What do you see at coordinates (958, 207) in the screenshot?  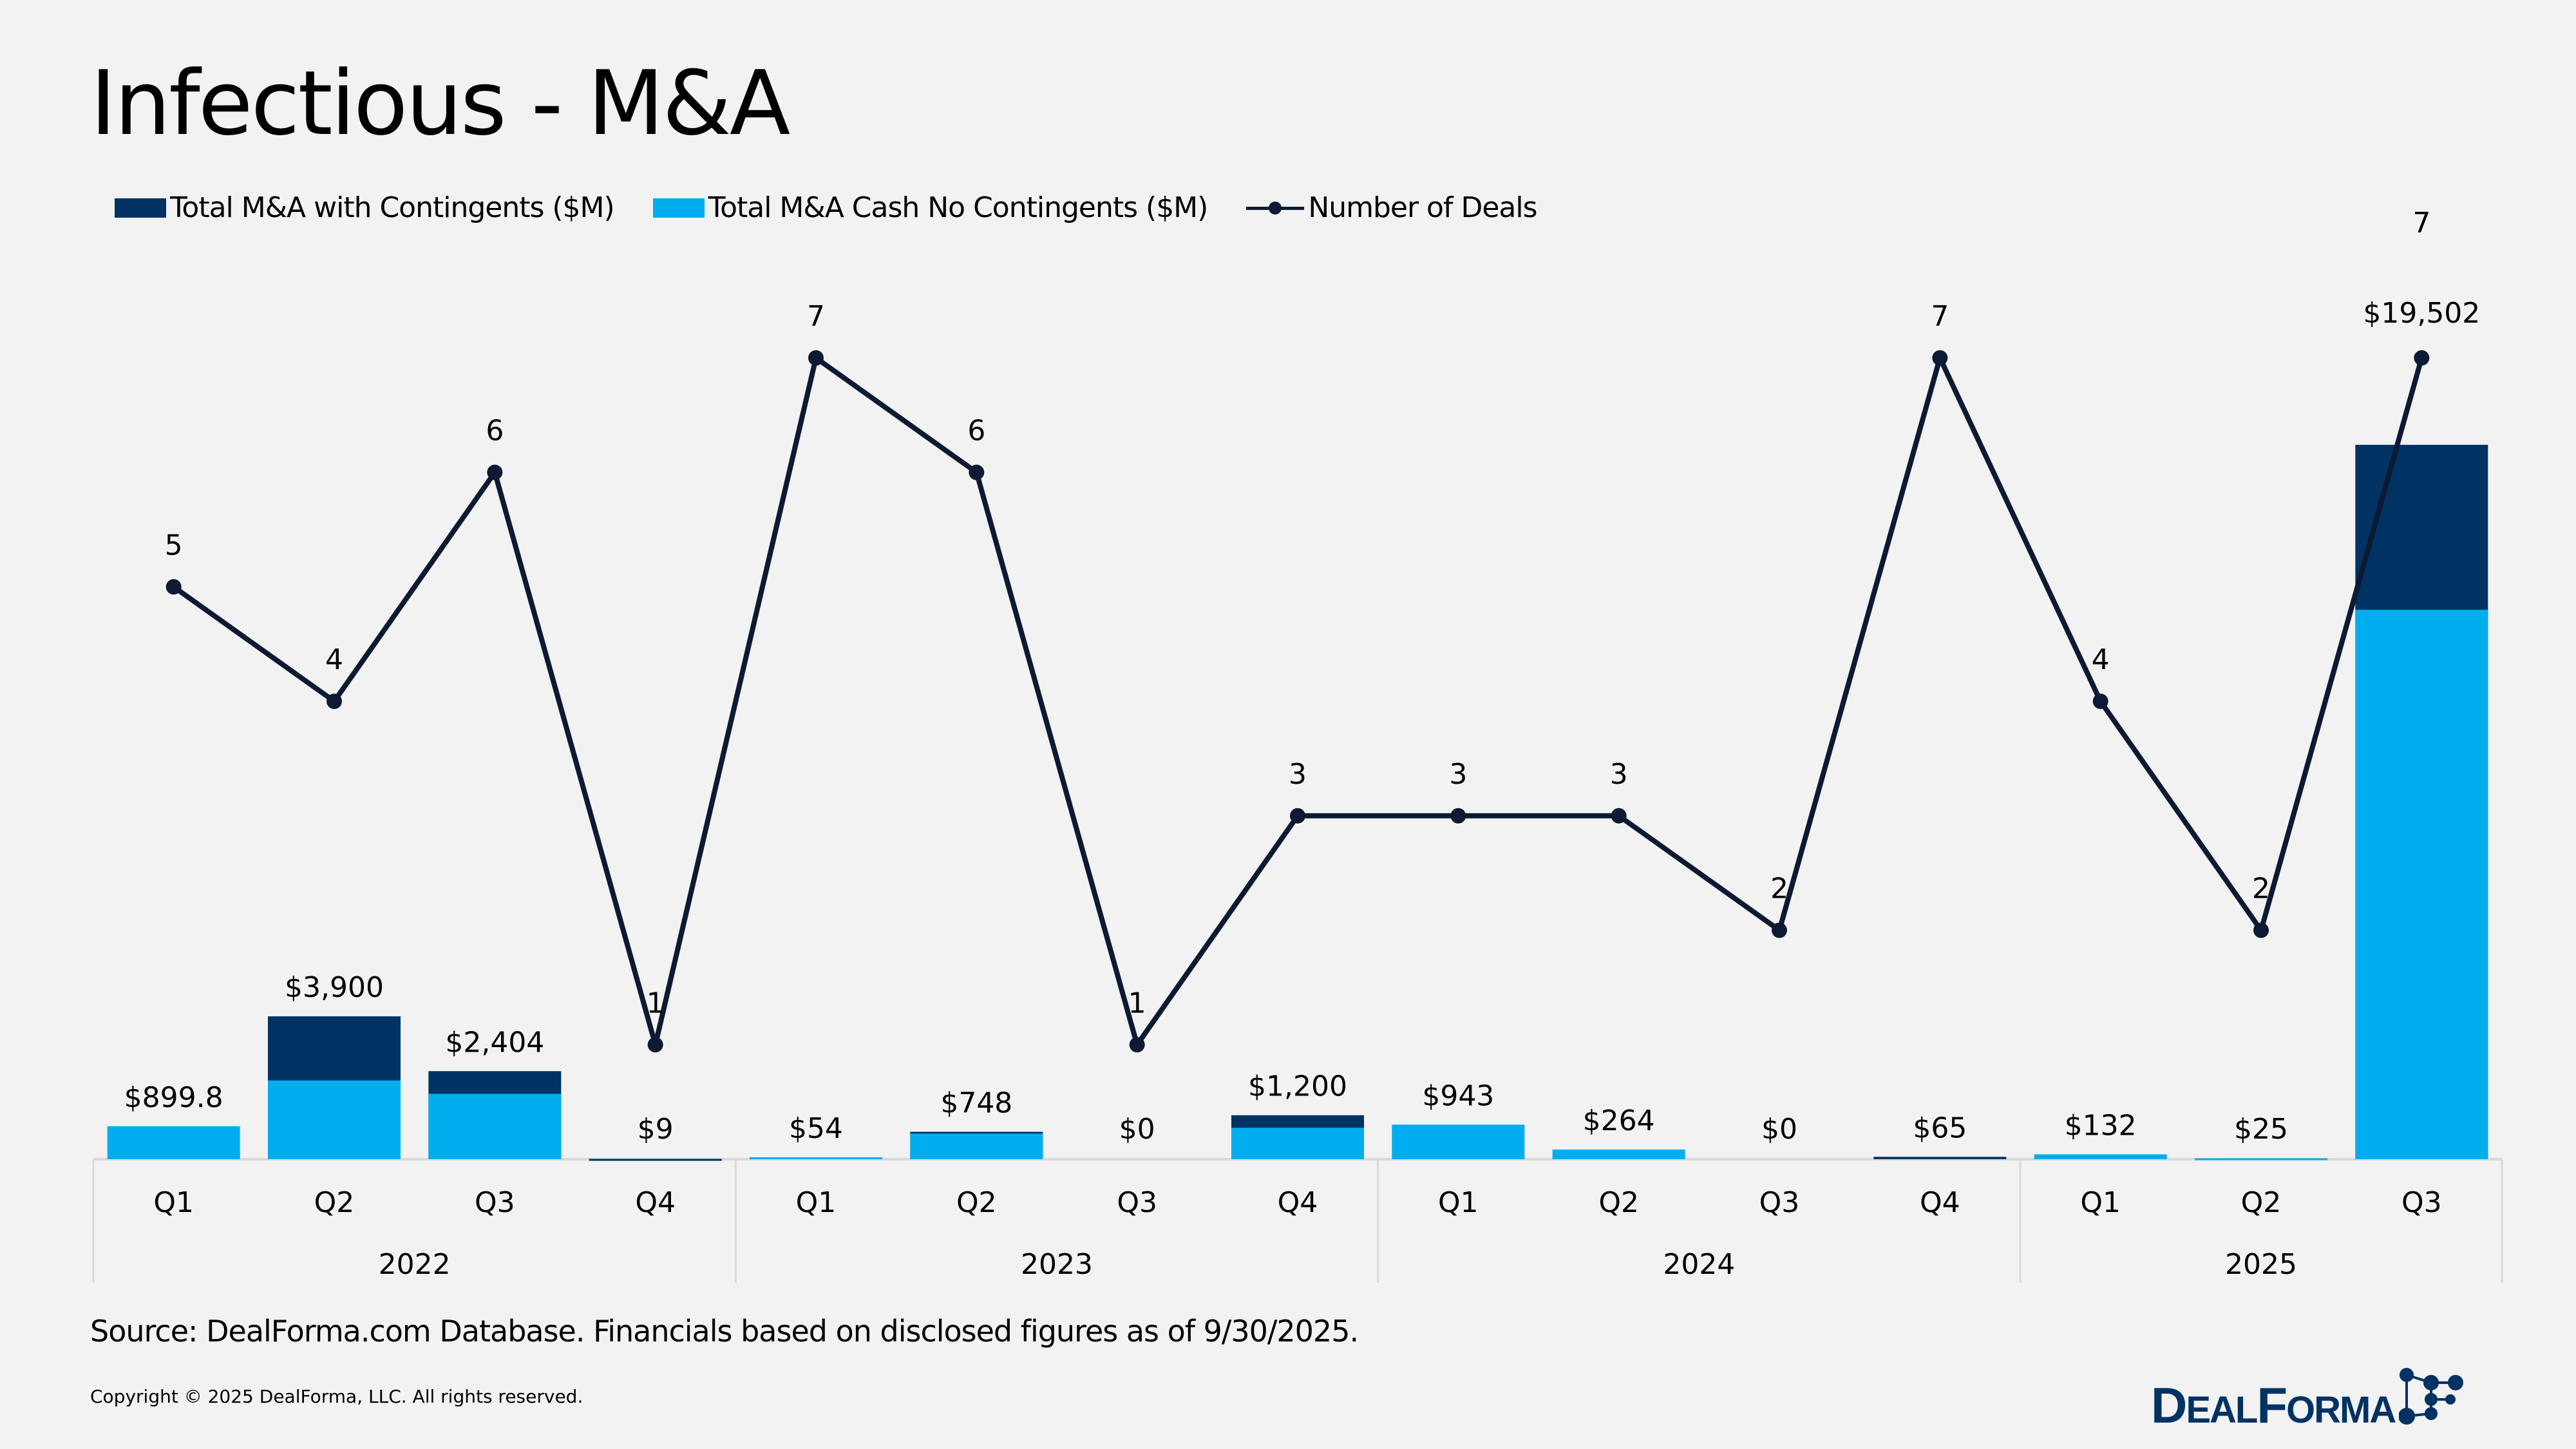 I see `legend-label-cash: Total M&A Cash No Contingents ($M)` at bounding box center [958, 207].